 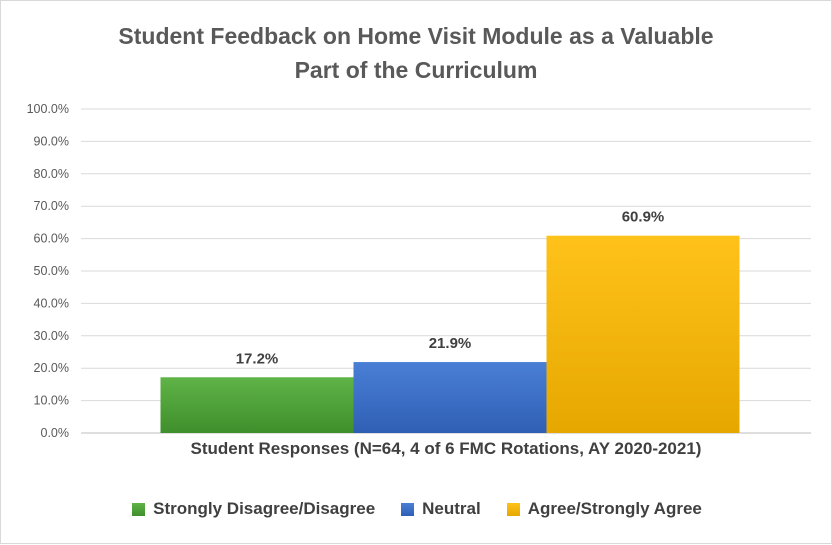 I want to click on legend-item-disagree: Strongly Disagree/Disagree, so click(x=253, y=509).